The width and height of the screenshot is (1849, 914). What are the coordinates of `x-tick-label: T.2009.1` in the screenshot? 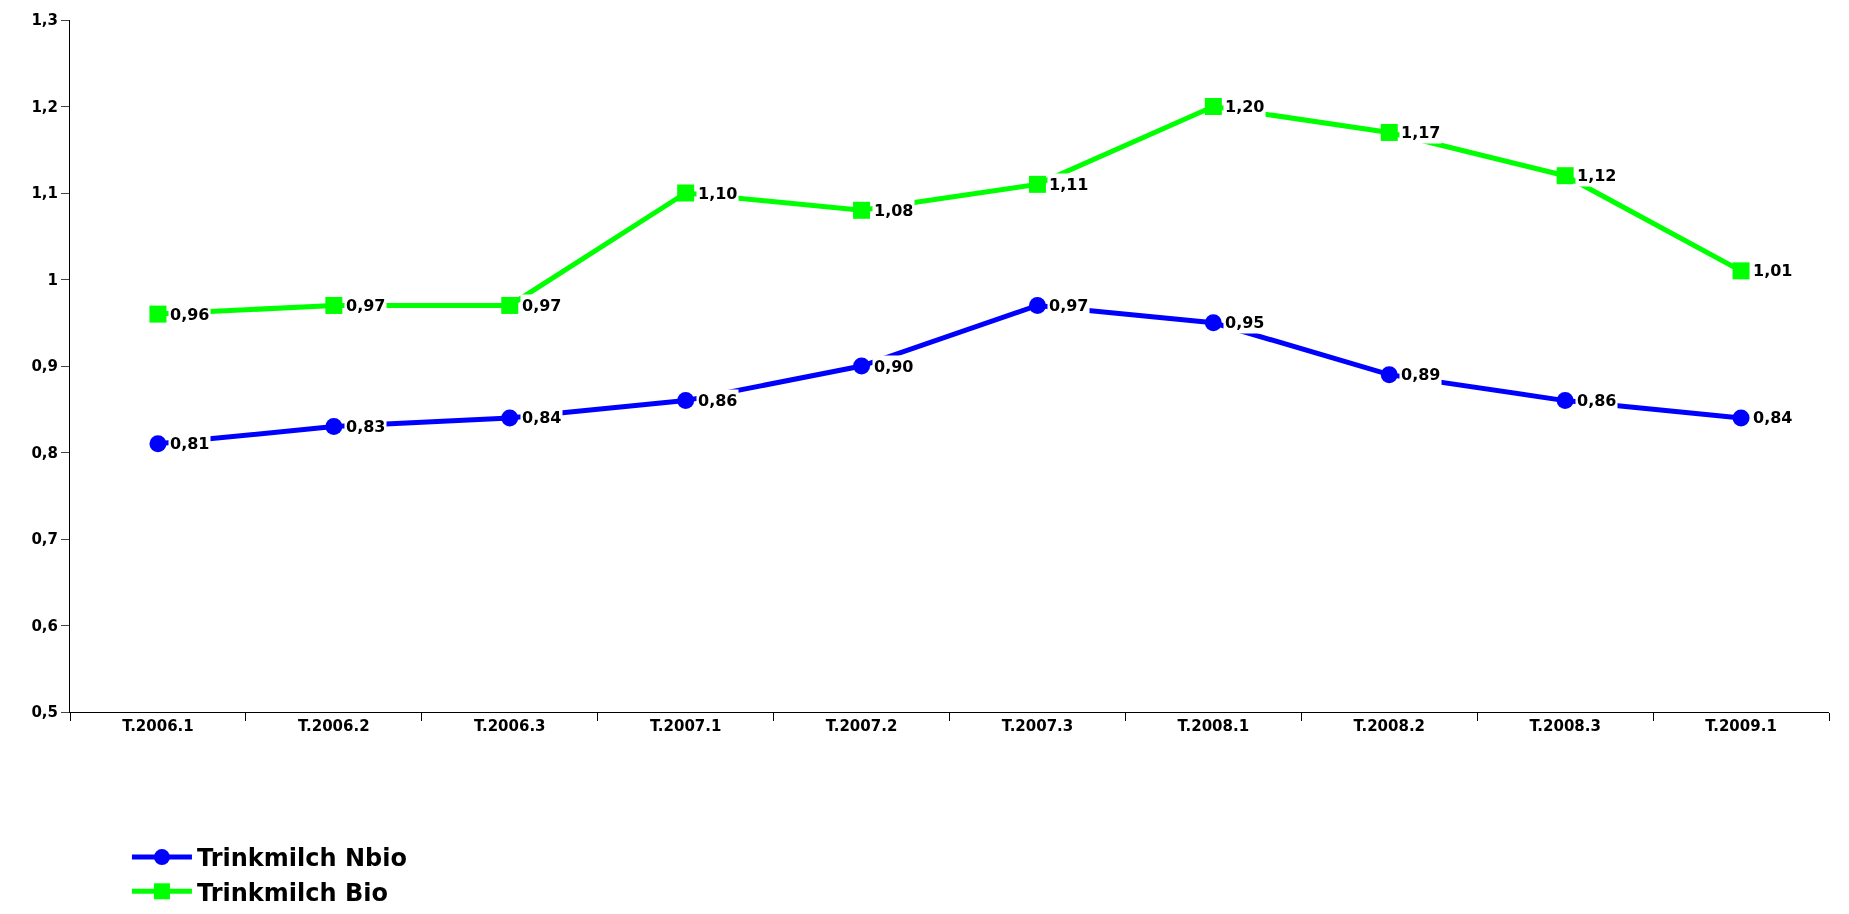 It's located at (1741, 726).